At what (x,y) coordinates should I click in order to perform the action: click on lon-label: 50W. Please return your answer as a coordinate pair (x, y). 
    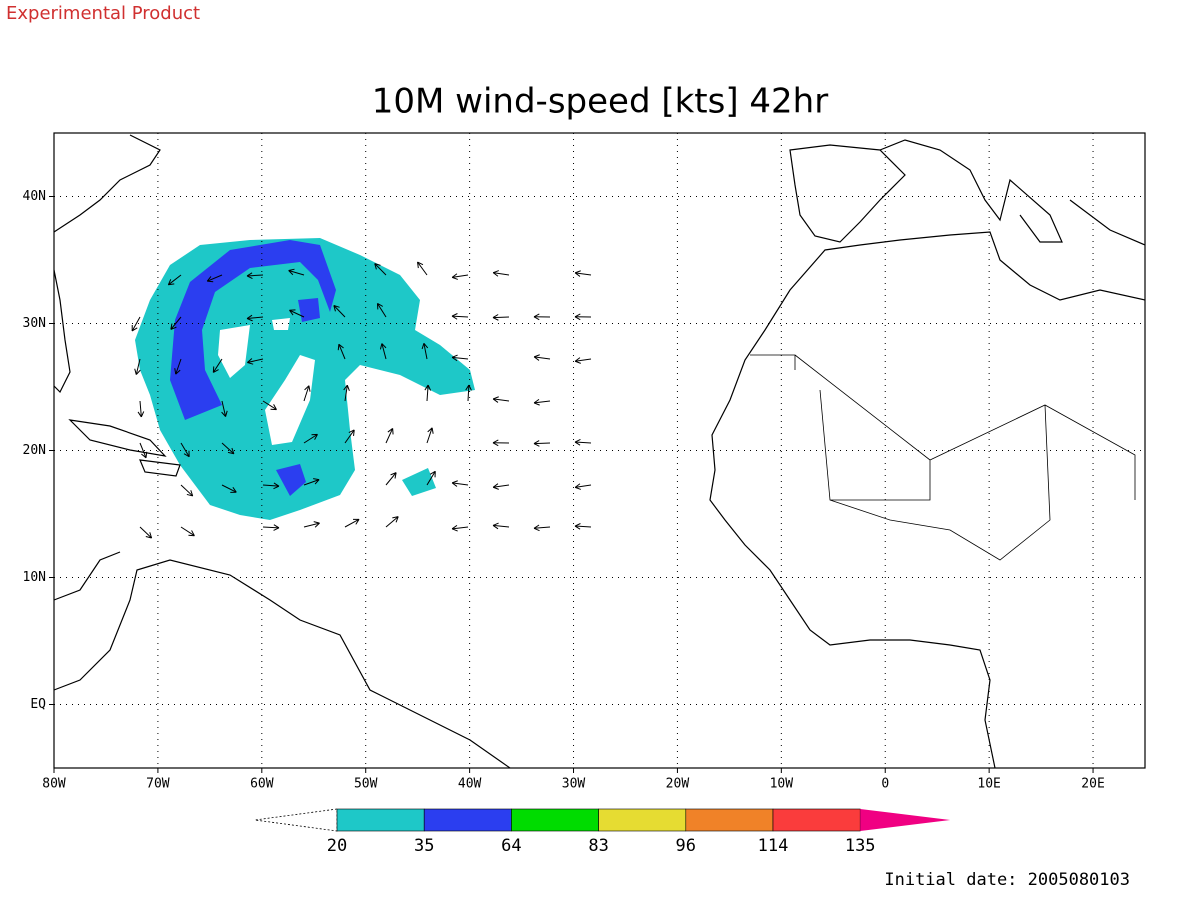
    Looking at the image, I should click on (366, 784).